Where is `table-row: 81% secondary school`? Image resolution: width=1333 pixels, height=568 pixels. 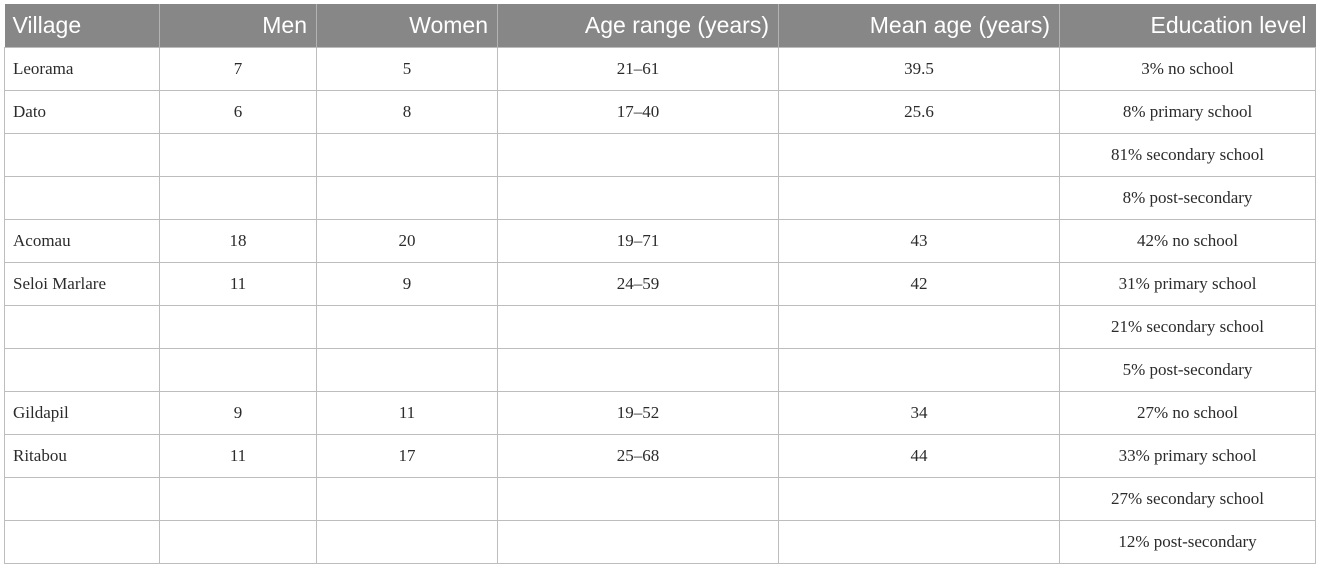
table-row: 81% secondary school is located at coordinates (660, 154).